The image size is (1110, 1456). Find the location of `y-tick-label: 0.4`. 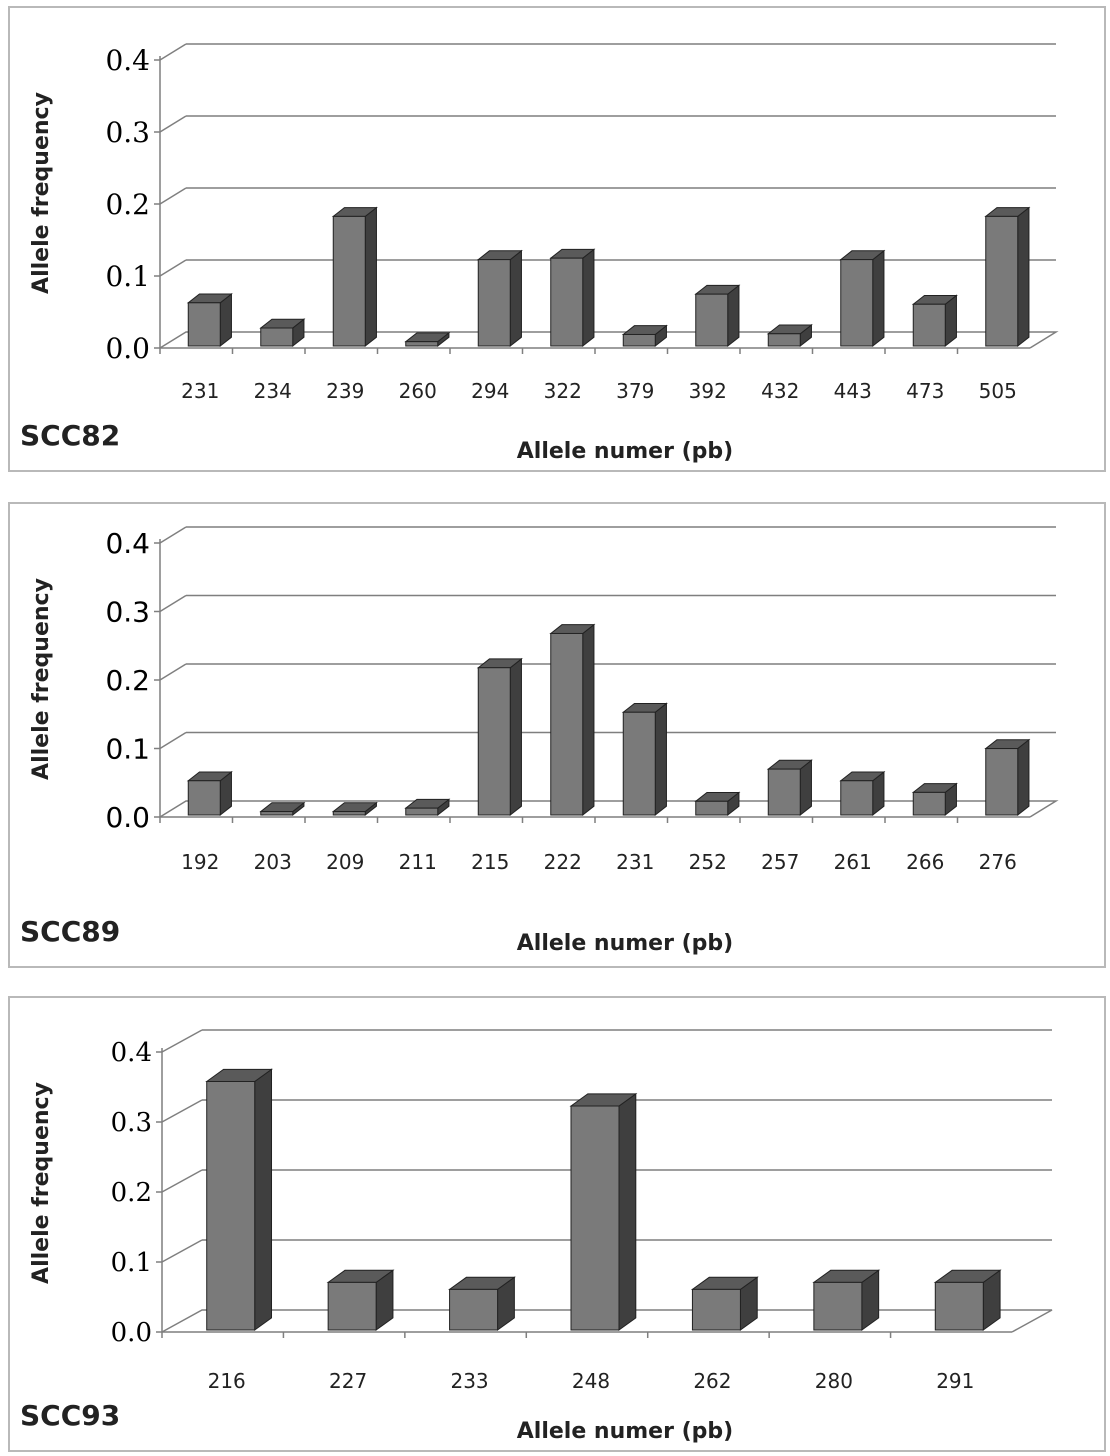

y-tick-label: 0.4 is located at coordinates (127, 60).